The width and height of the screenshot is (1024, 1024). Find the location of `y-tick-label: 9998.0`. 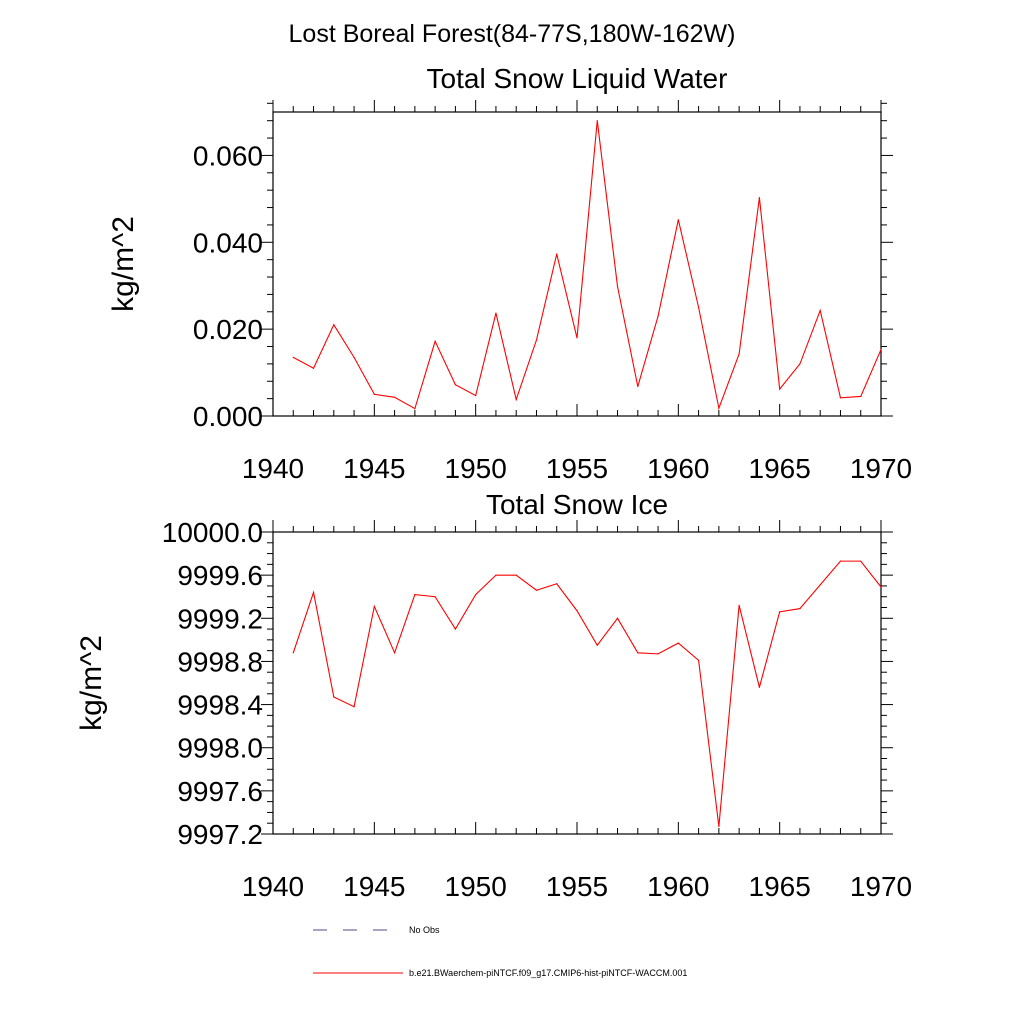

y-tick-label: 9998.0 is located at coordinates (220, 748).